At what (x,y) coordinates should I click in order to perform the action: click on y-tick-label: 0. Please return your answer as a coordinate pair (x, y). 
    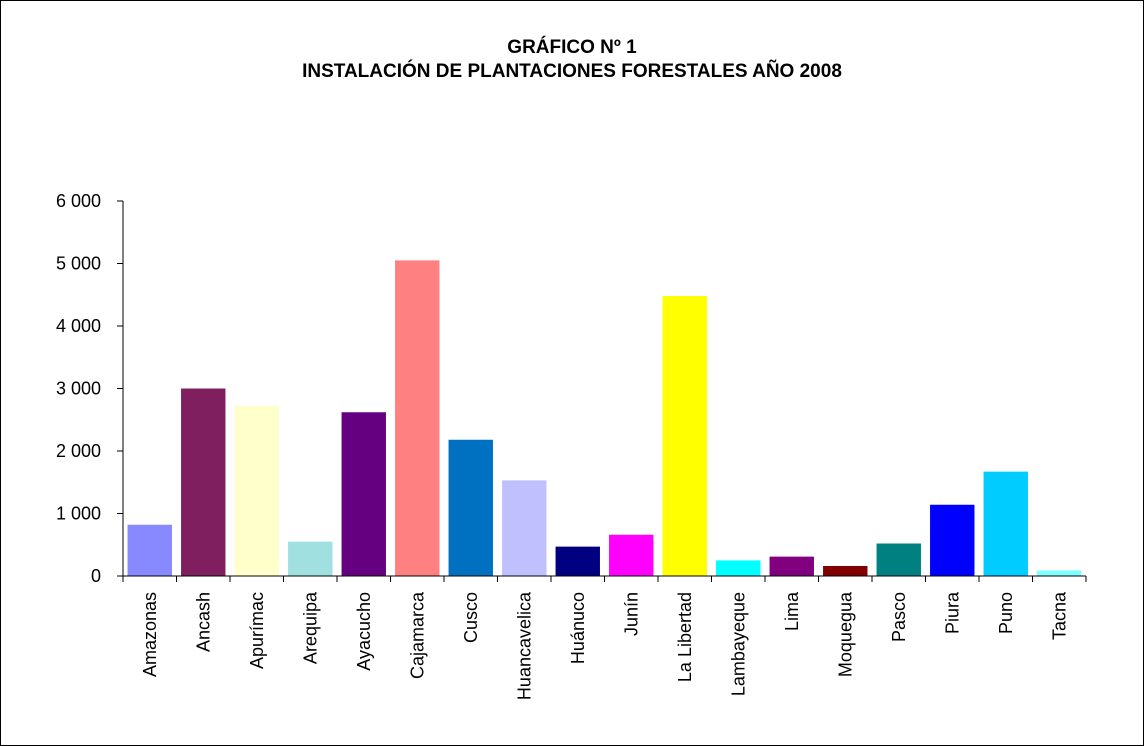
    Looking at the image, I should click on (96, 576).